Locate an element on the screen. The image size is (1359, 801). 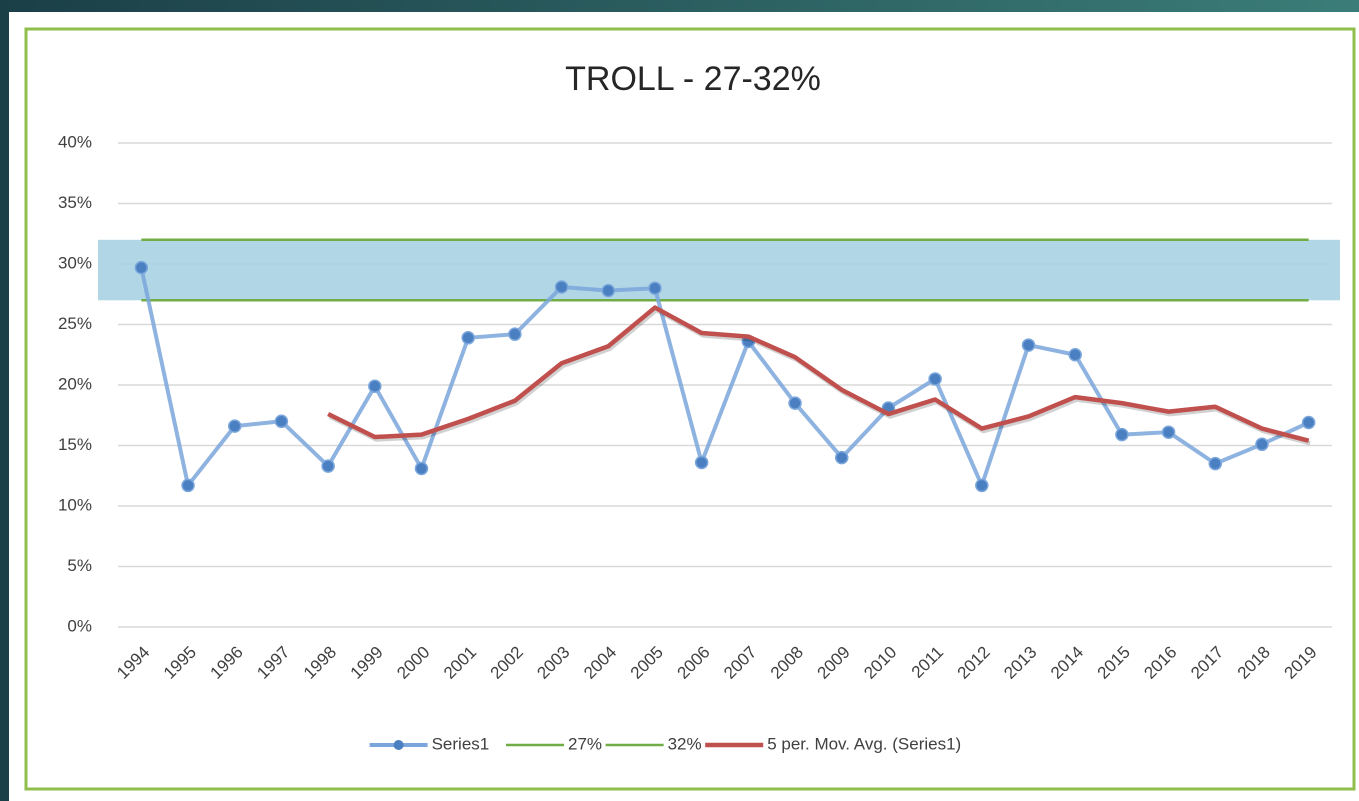
y-tick-label: 25% is located at coordinates (75, 323).